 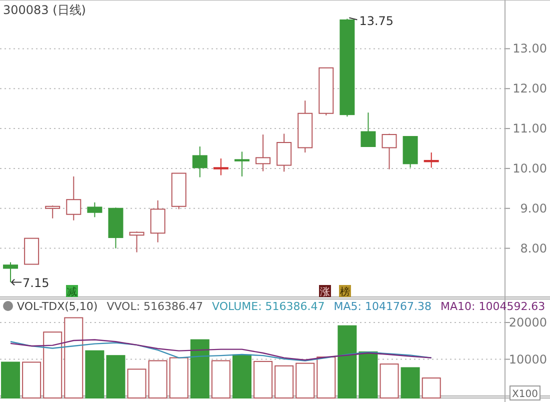 What do you see at coordinates (529, 49) in the screenshot?
I see `y-tick-label: 13.00` at bounding box center [529, 49].